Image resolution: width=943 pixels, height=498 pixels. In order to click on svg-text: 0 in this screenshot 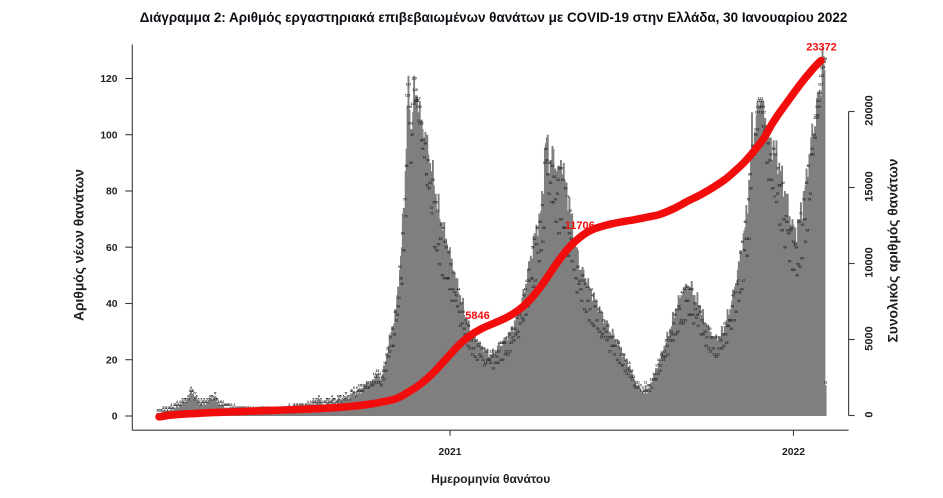, I will do `click(115, 417)`.